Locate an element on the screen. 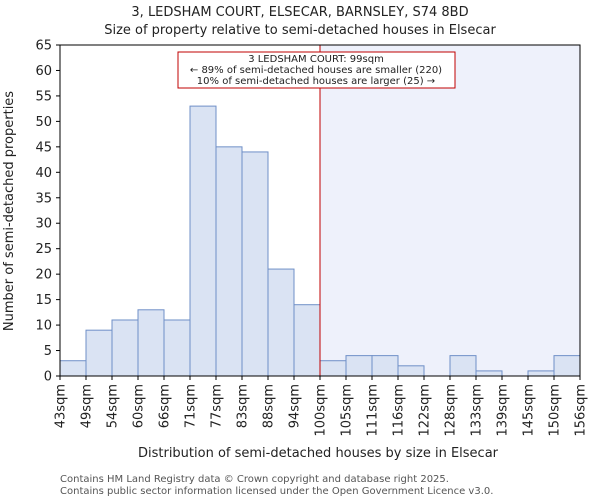 Image resolution: width=600 pixels, height=500 pixels. x-tick-label: 54sqm is located at coordinates (113, 406).